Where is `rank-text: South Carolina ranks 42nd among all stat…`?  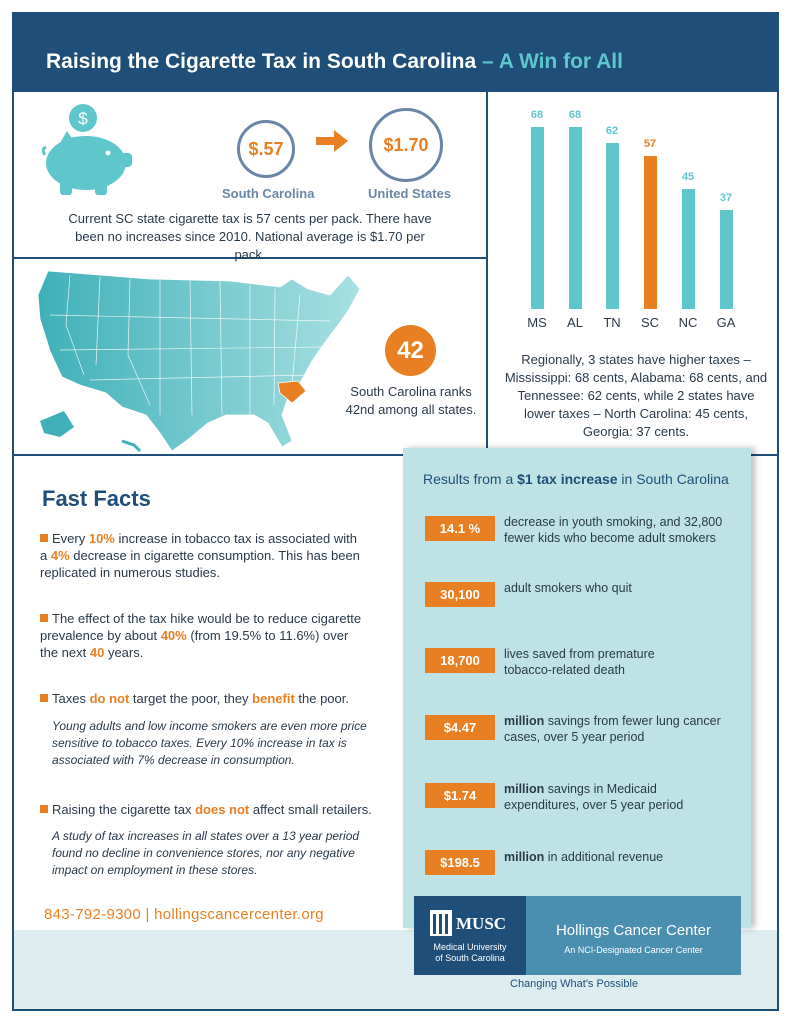
rank-text: South Carolina ranks 42nd among all stat… is located at coordinates (411, 400).